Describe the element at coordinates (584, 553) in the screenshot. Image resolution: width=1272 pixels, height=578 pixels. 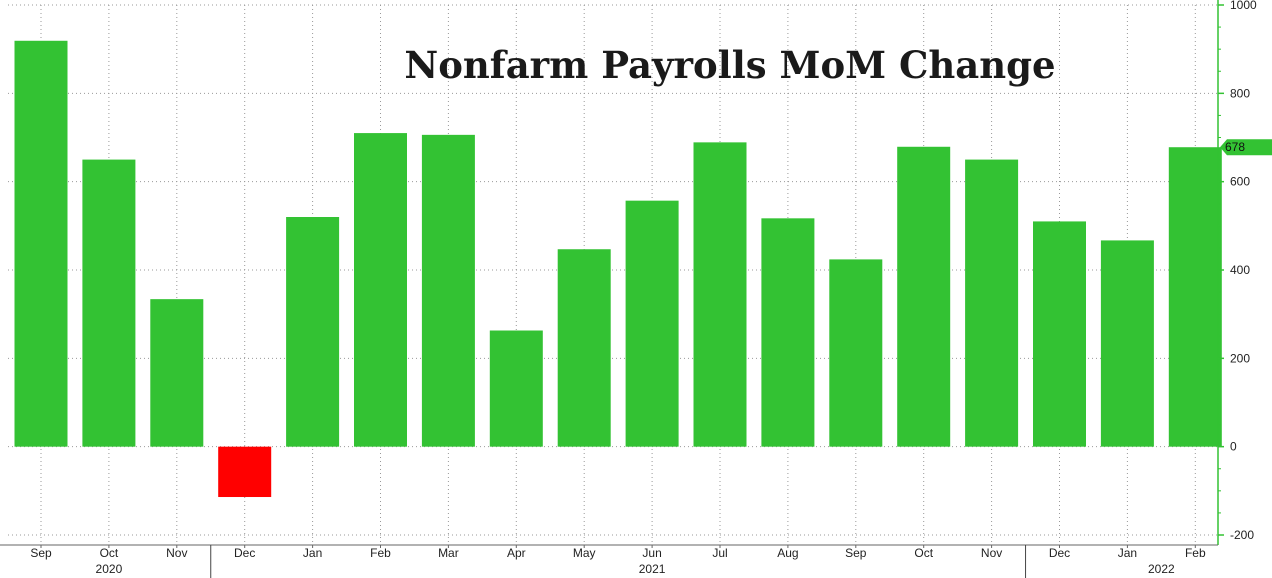
I see `x-tick-label: May` at that location.